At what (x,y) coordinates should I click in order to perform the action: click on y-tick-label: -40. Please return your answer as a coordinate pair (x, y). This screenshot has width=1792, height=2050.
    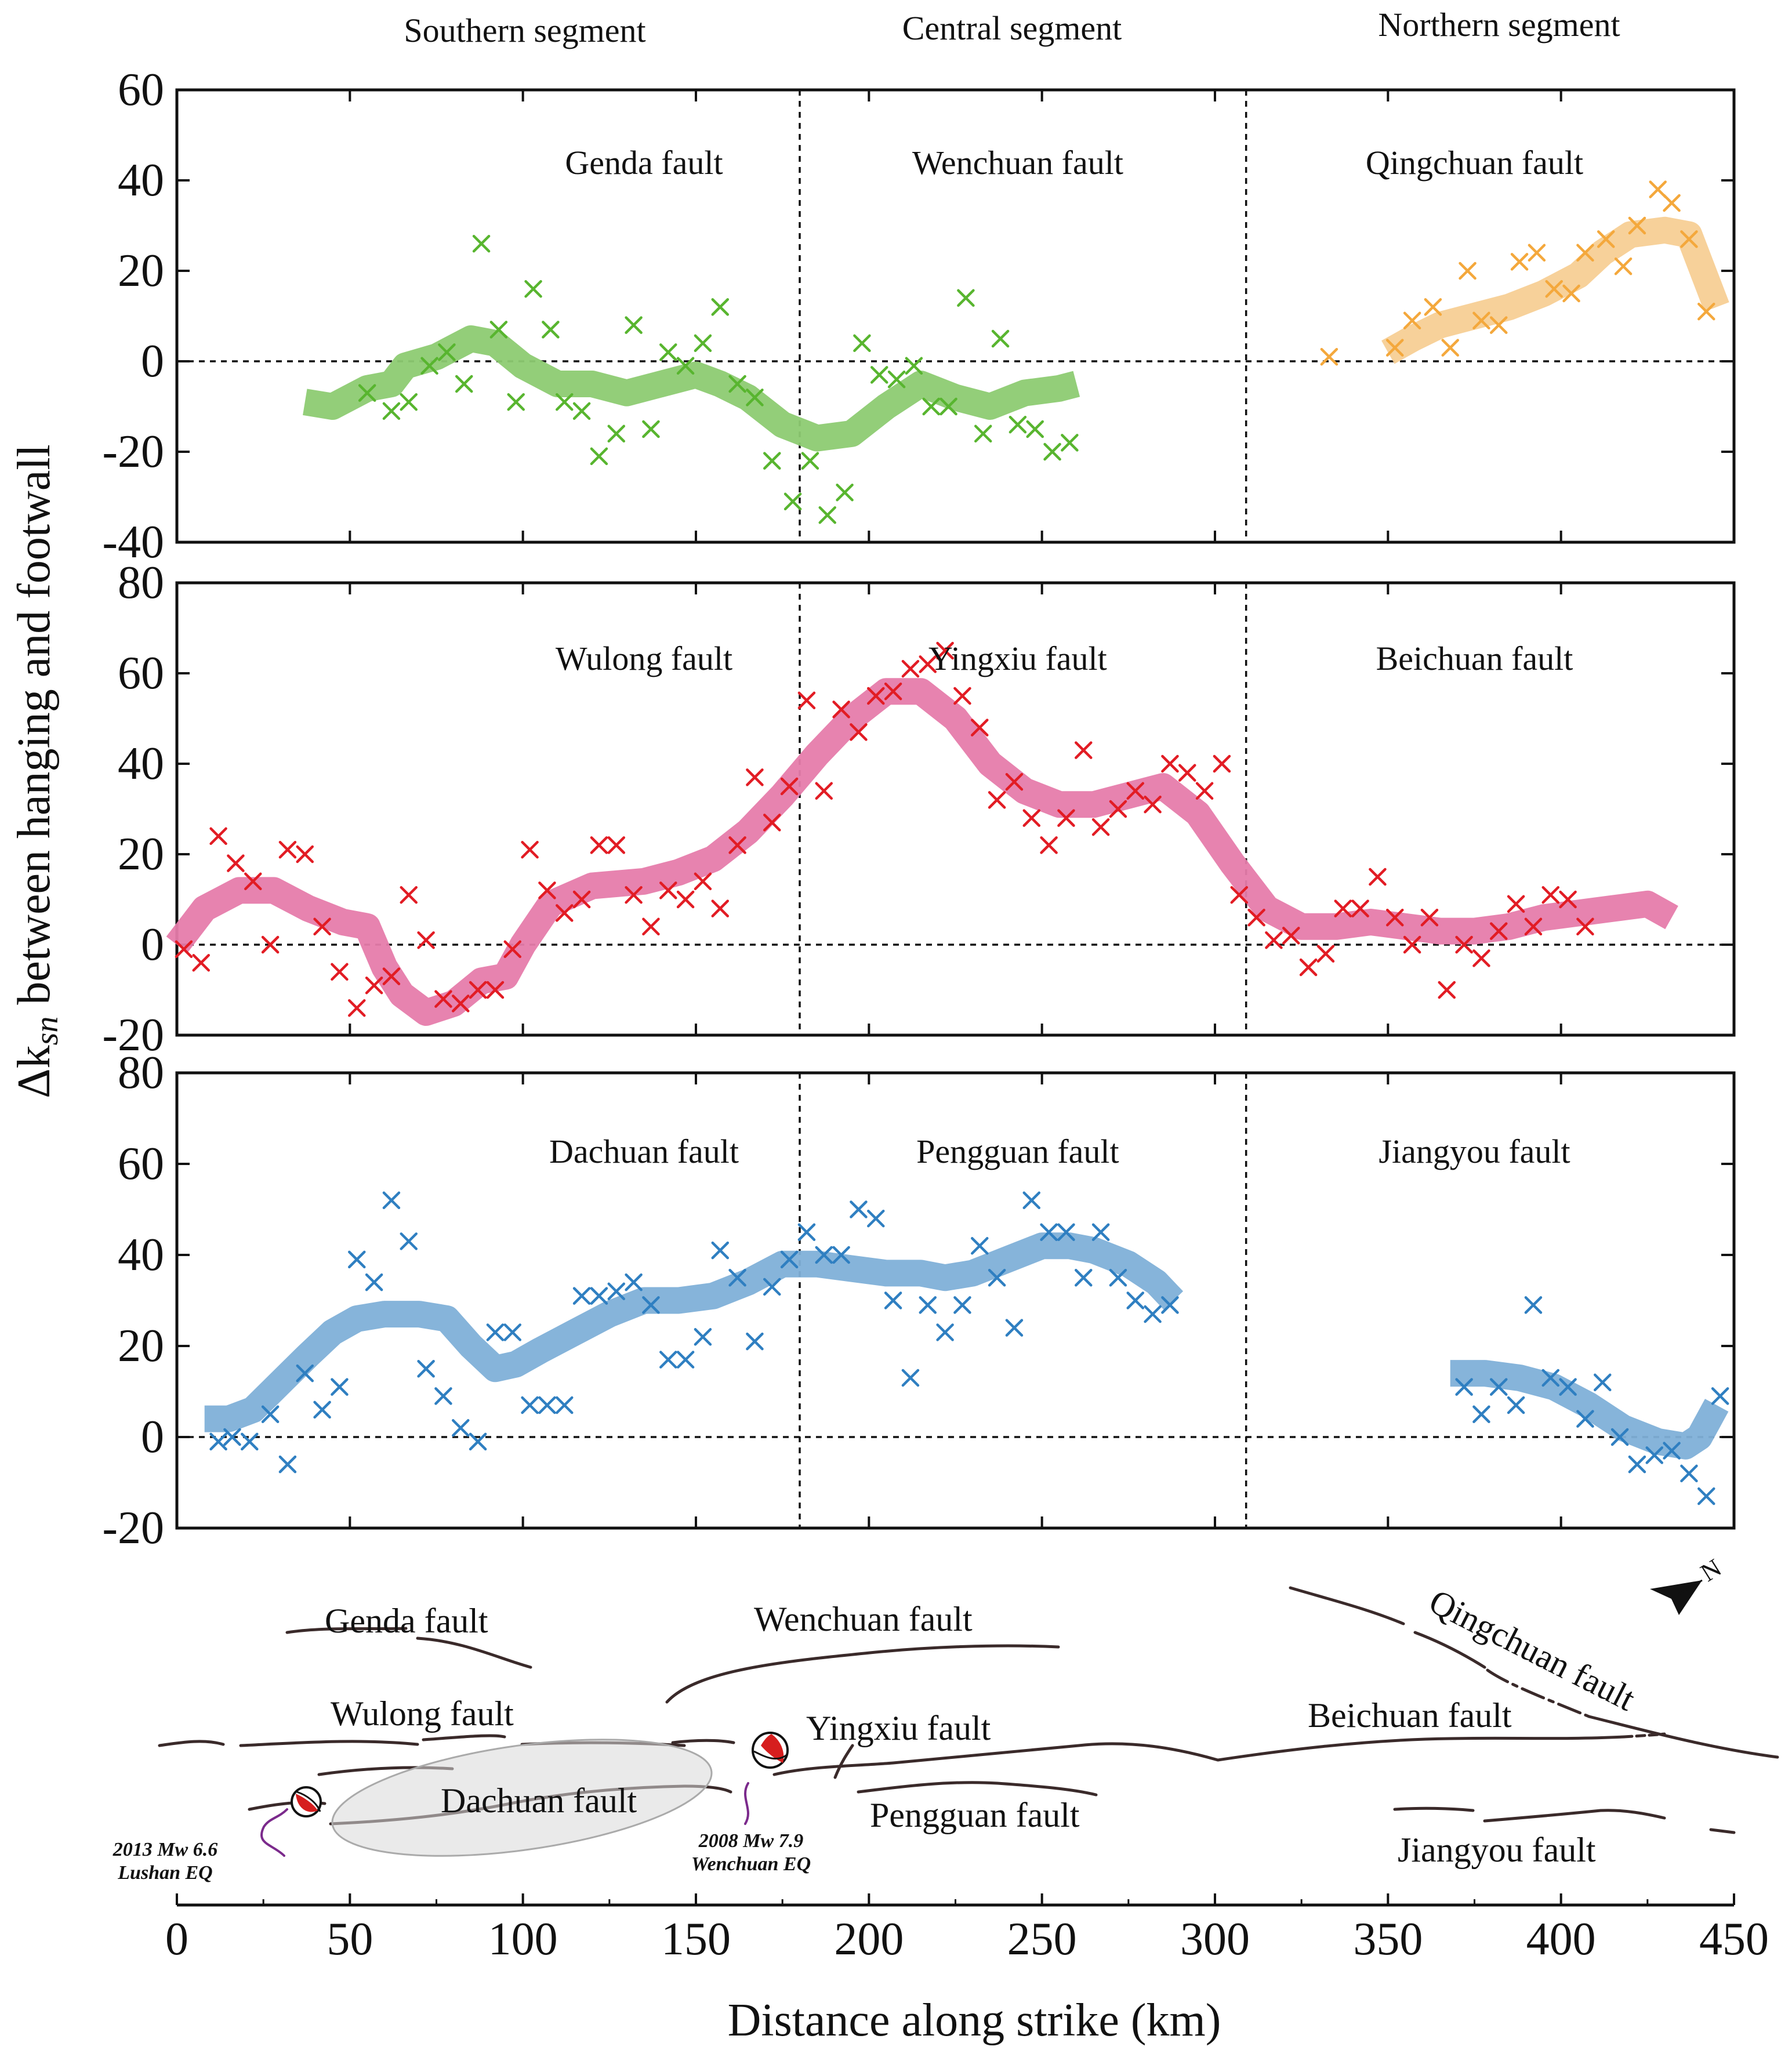
    Looking at the image, I should click on (133, 542).